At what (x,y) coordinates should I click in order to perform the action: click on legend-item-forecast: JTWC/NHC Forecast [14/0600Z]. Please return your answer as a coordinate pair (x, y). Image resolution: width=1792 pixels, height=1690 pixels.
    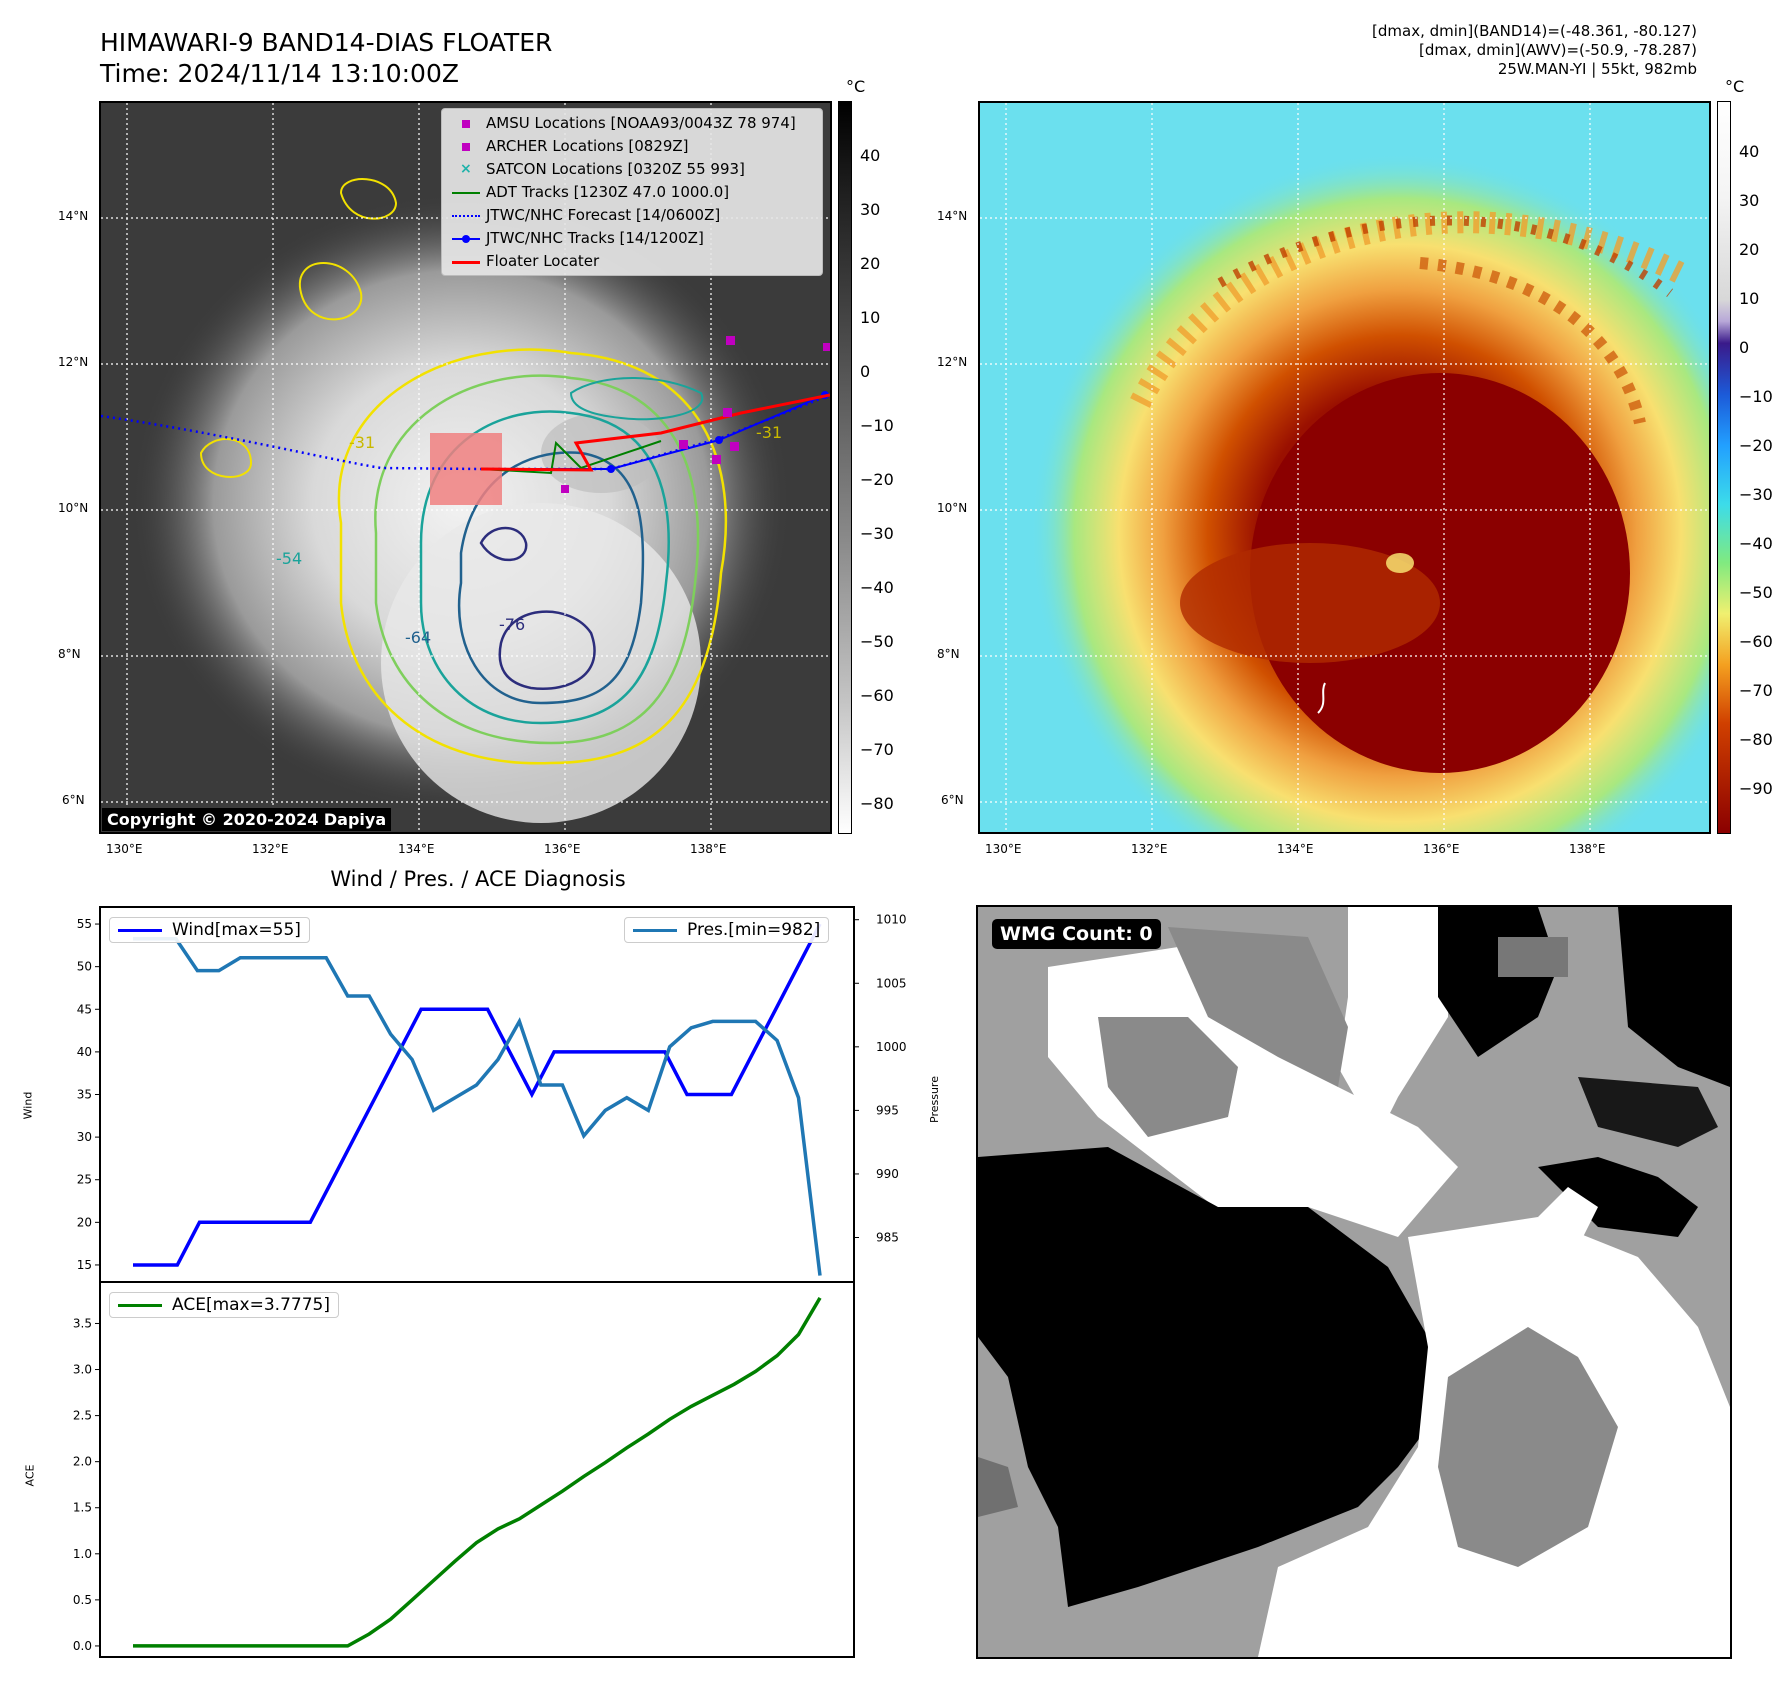
    Looking at the image, I should click on (632, 215).